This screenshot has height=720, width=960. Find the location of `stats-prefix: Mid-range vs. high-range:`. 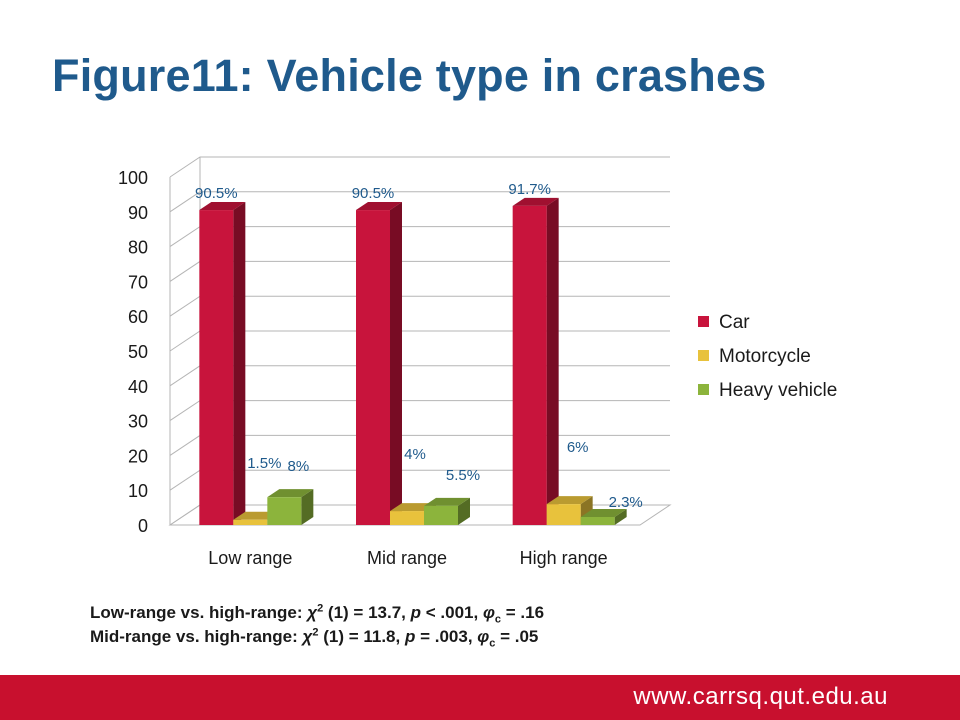

stats-prefix: Mid-range vs. high-range: is located at coordinates (196, 636).